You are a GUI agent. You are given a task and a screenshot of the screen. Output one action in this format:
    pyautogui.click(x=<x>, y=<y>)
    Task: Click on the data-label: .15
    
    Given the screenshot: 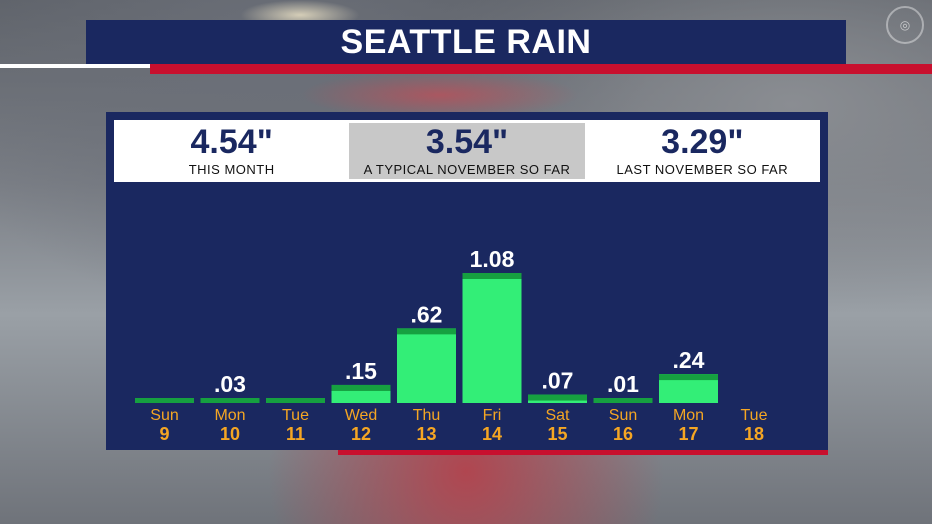 What is the action you would take?
    pyautogui.click(x=361, y=371)
    